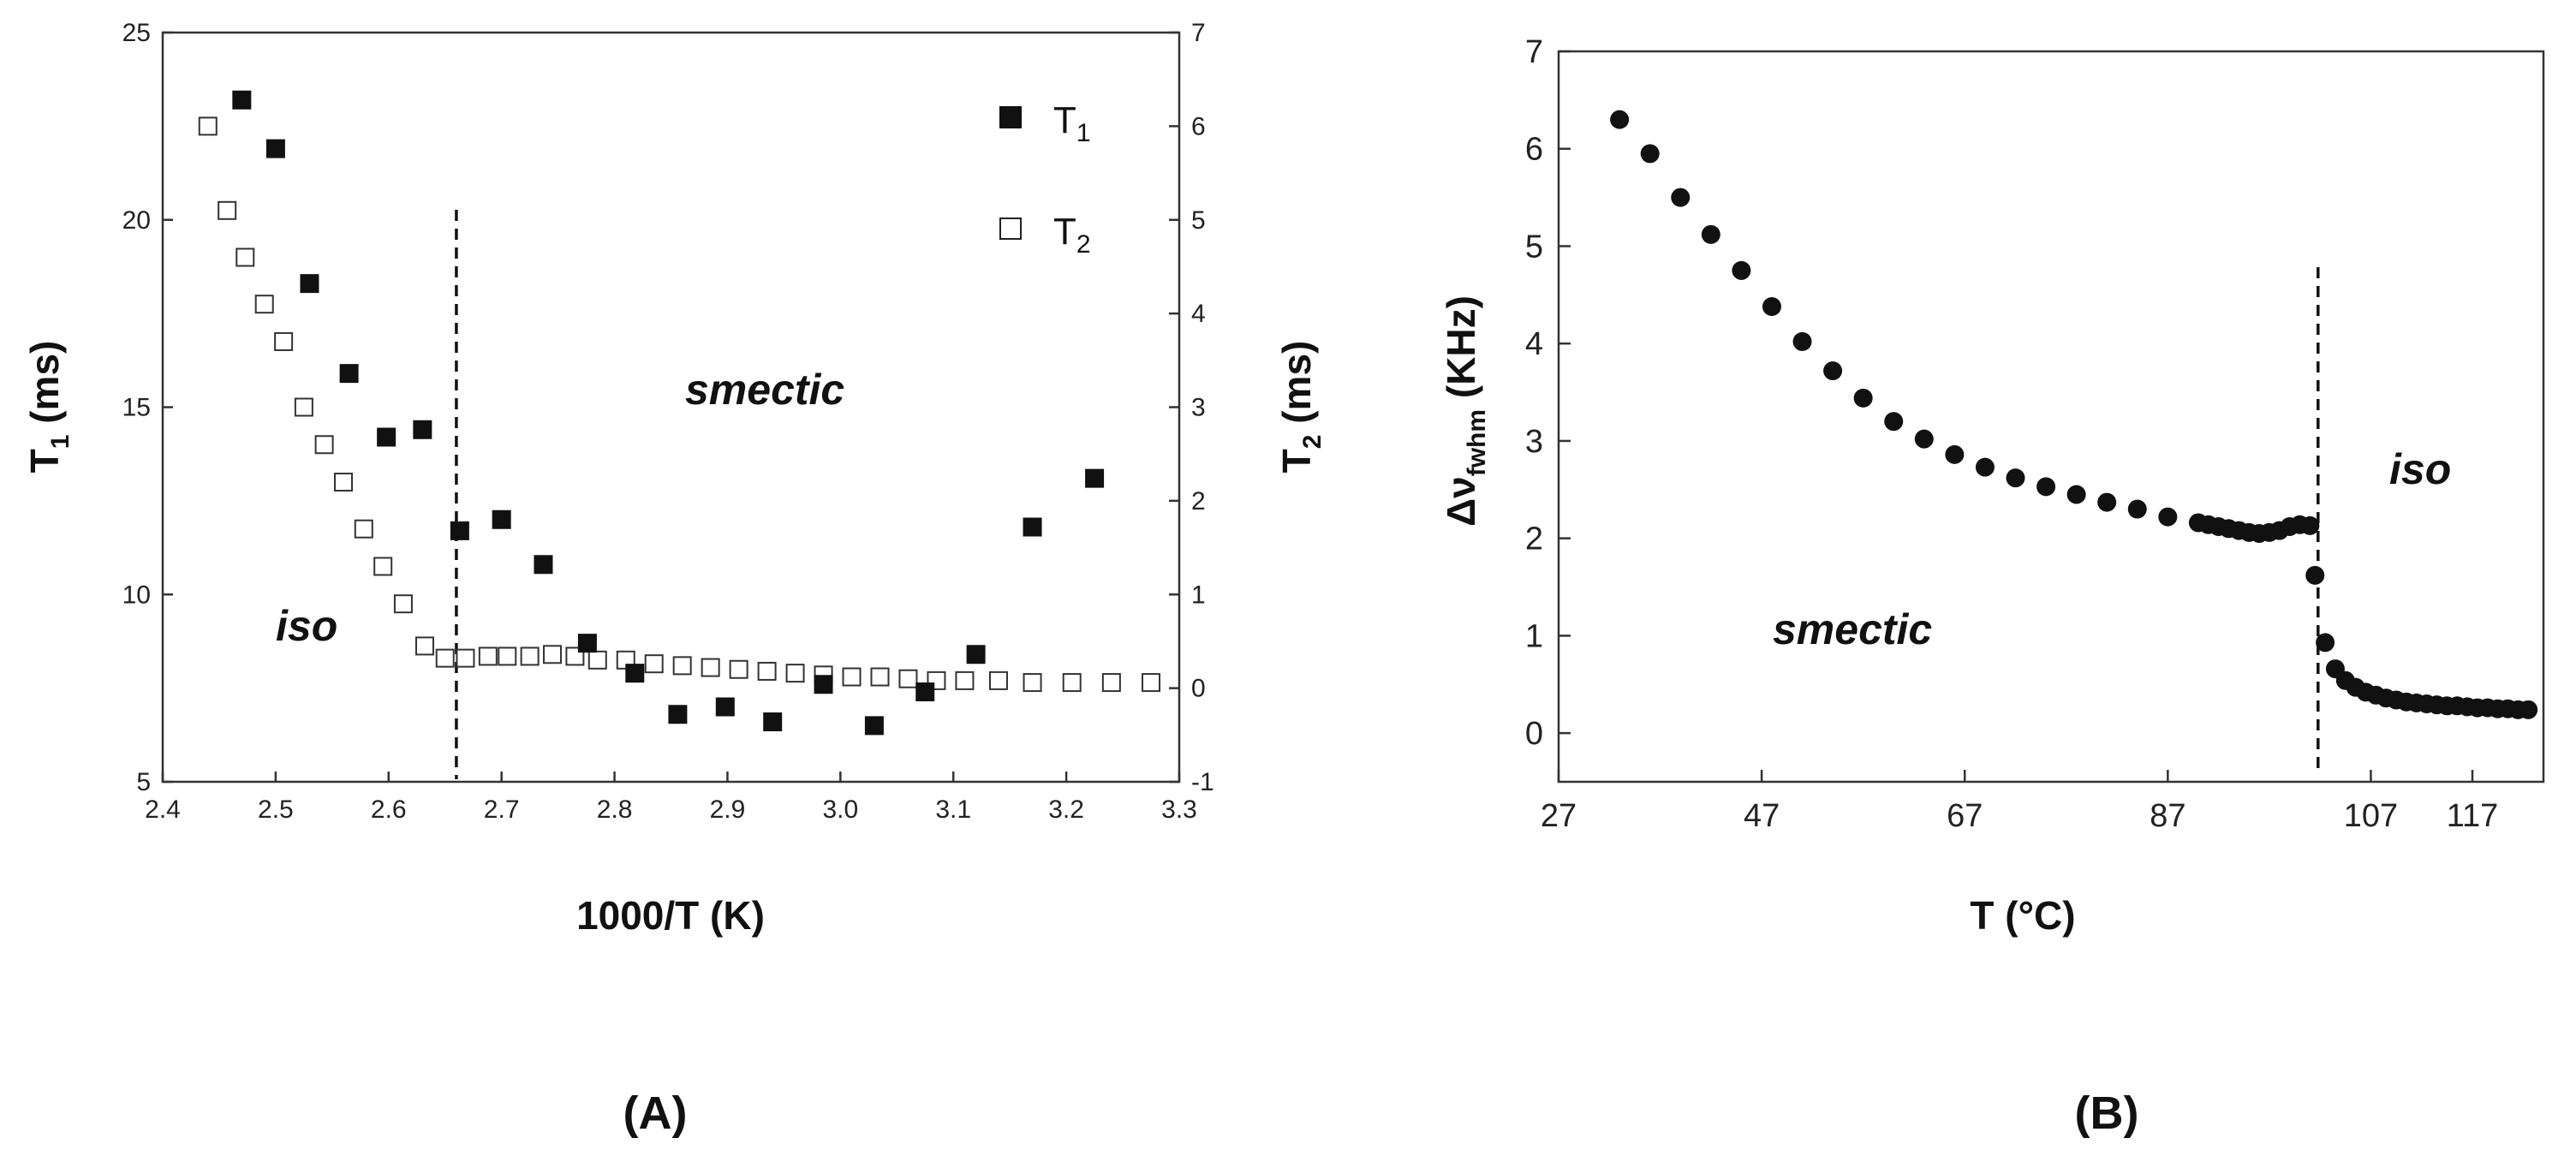 Image resolution: width=2576 pixels, height=1162 pixels. Describe the element at coordinates (1198, 220) in the screenshot. I see `y-right-tick-label: 5` at that location.